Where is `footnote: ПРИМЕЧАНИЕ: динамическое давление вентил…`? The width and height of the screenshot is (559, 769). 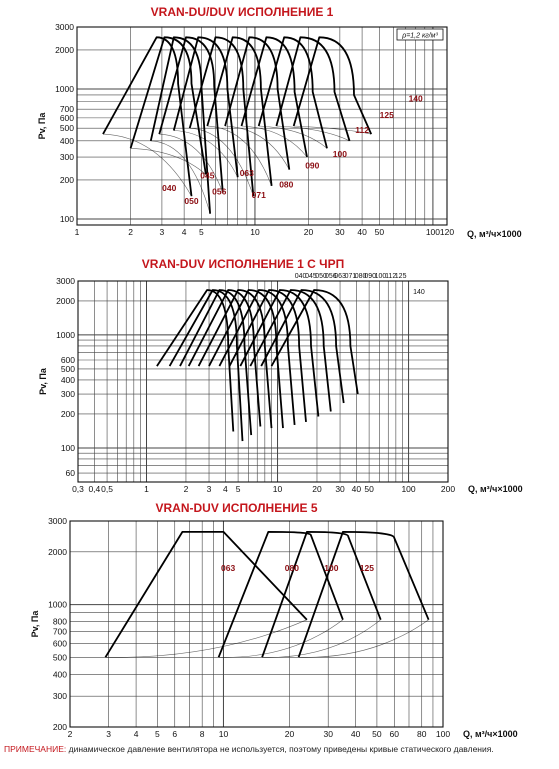 footnote: ПРИМЕЧАНИЕ: динамическое давление вентил… is located at coordinates (280, 749).